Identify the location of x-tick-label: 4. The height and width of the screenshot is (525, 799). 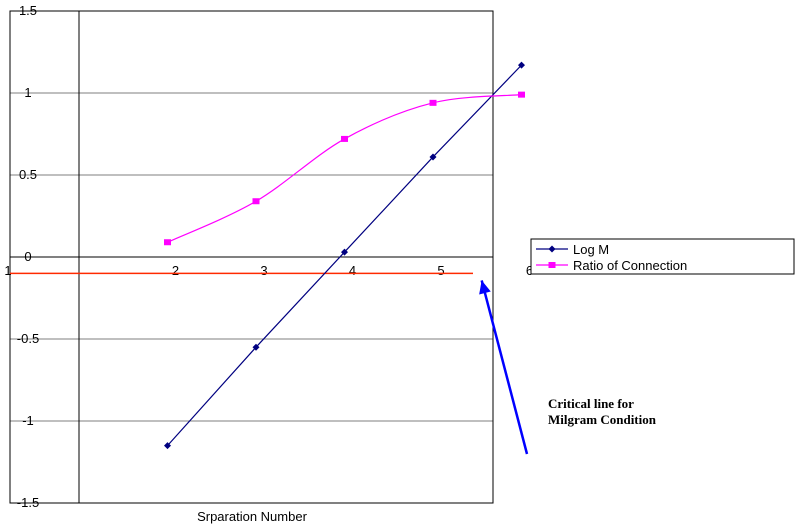
(352, 270).